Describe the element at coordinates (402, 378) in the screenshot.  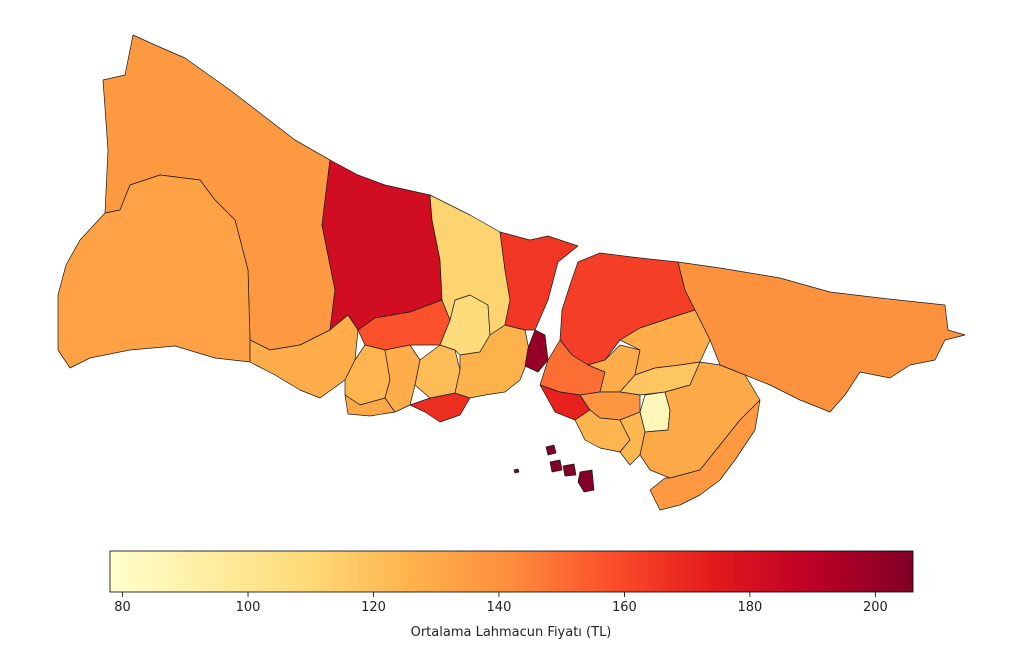
I see `district-kucukcekmece` at that location.